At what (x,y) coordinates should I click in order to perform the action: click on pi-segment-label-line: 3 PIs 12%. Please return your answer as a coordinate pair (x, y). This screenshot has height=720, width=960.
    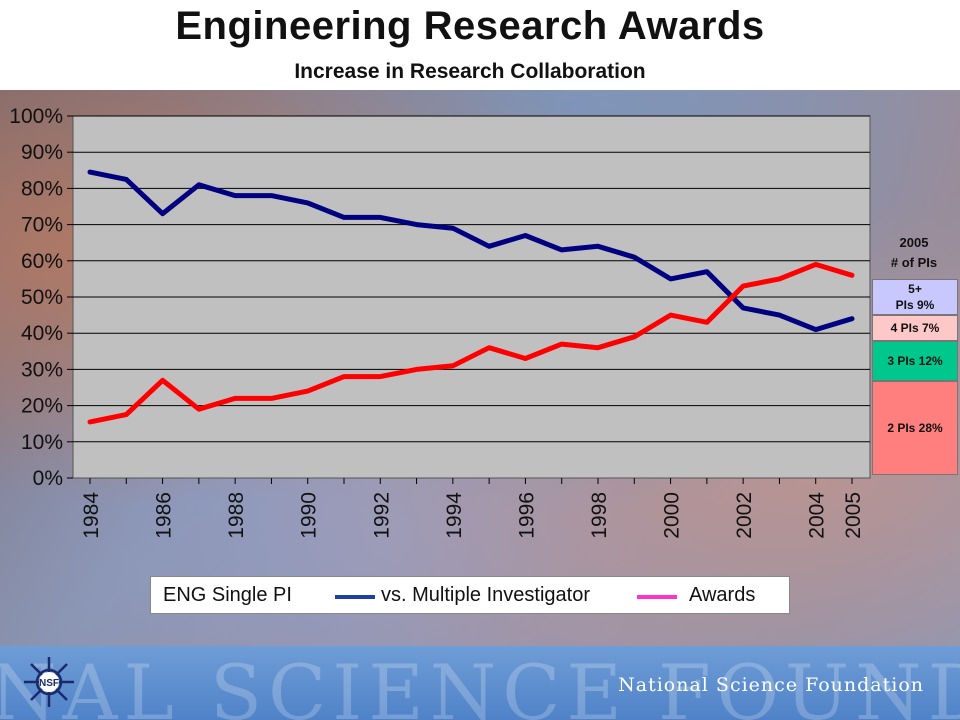
    Looking at the image, I should click on (915, 361).